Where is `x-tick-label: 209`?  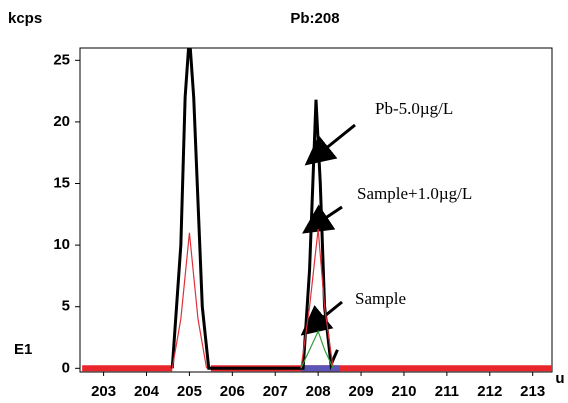 x-tick-label: 209 is located at coordinates (361, 391).